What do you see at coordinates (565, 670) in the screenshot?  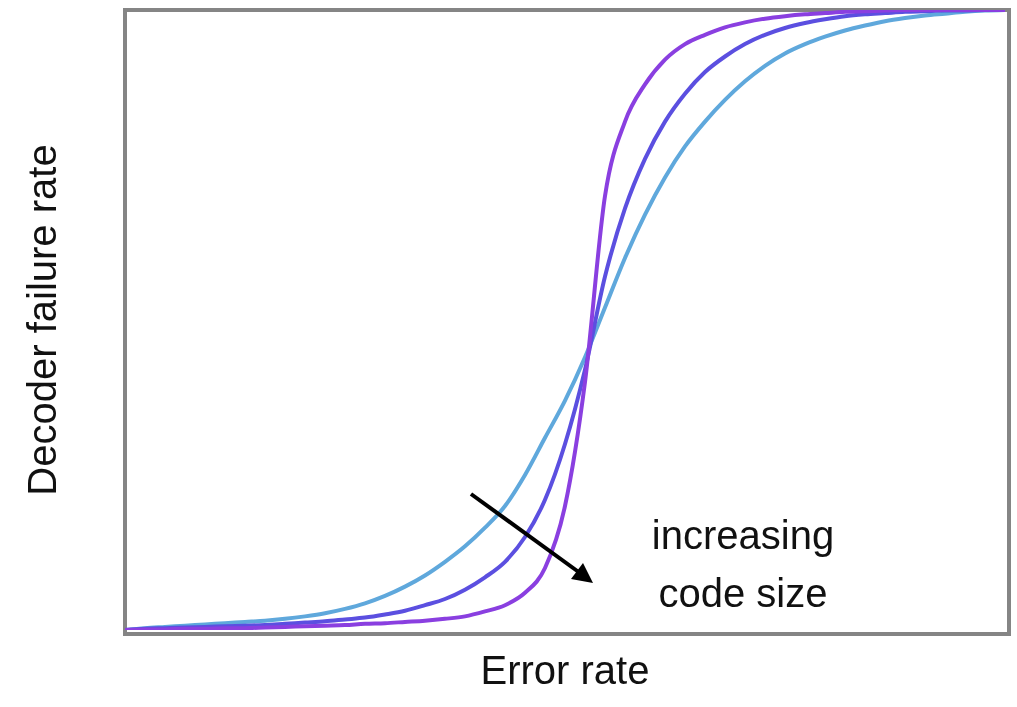 I see `x-axis-title: Error rate` at bounding box center [565, 670].